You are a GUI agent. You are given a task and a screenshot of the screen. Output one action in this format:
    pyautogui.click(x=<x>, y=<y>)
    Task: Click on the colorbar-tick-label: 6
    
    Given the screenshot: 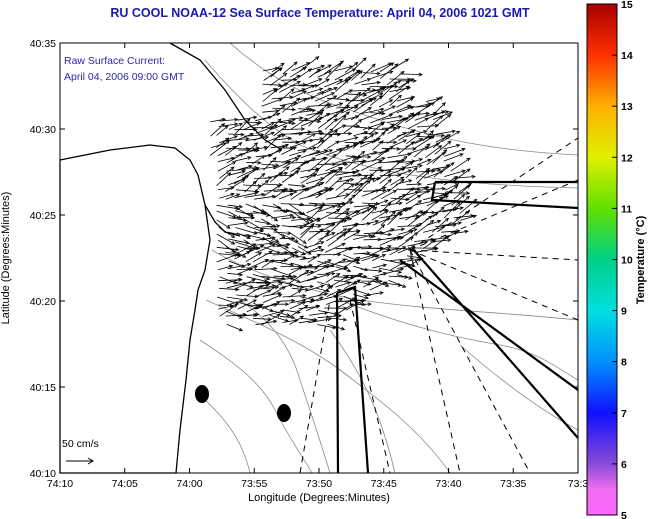 What is the action you would take?
    pyautogui.click(x=624, y=465)
    